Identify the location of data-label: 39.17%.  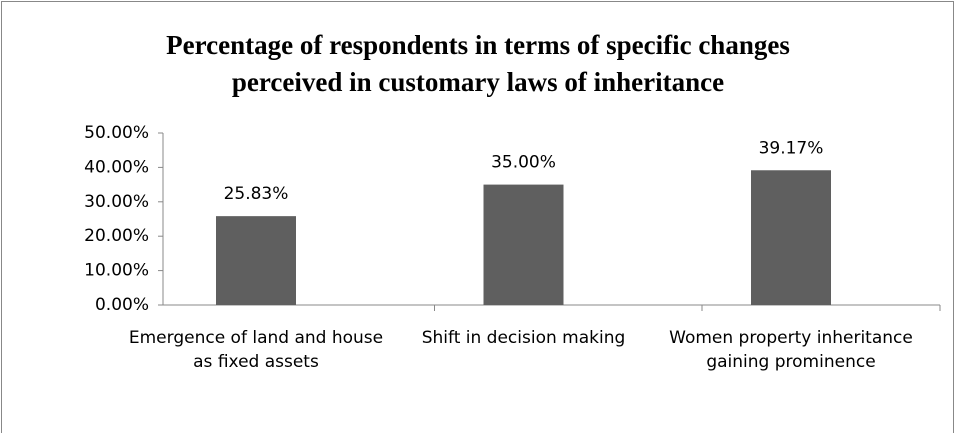
(791, 148).